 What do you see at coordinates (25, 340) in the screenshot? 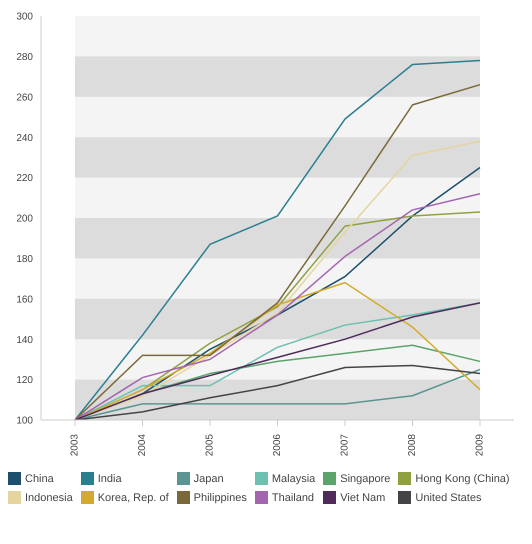
I see `y-tick-label: 140` at bounding box center [25, 340].